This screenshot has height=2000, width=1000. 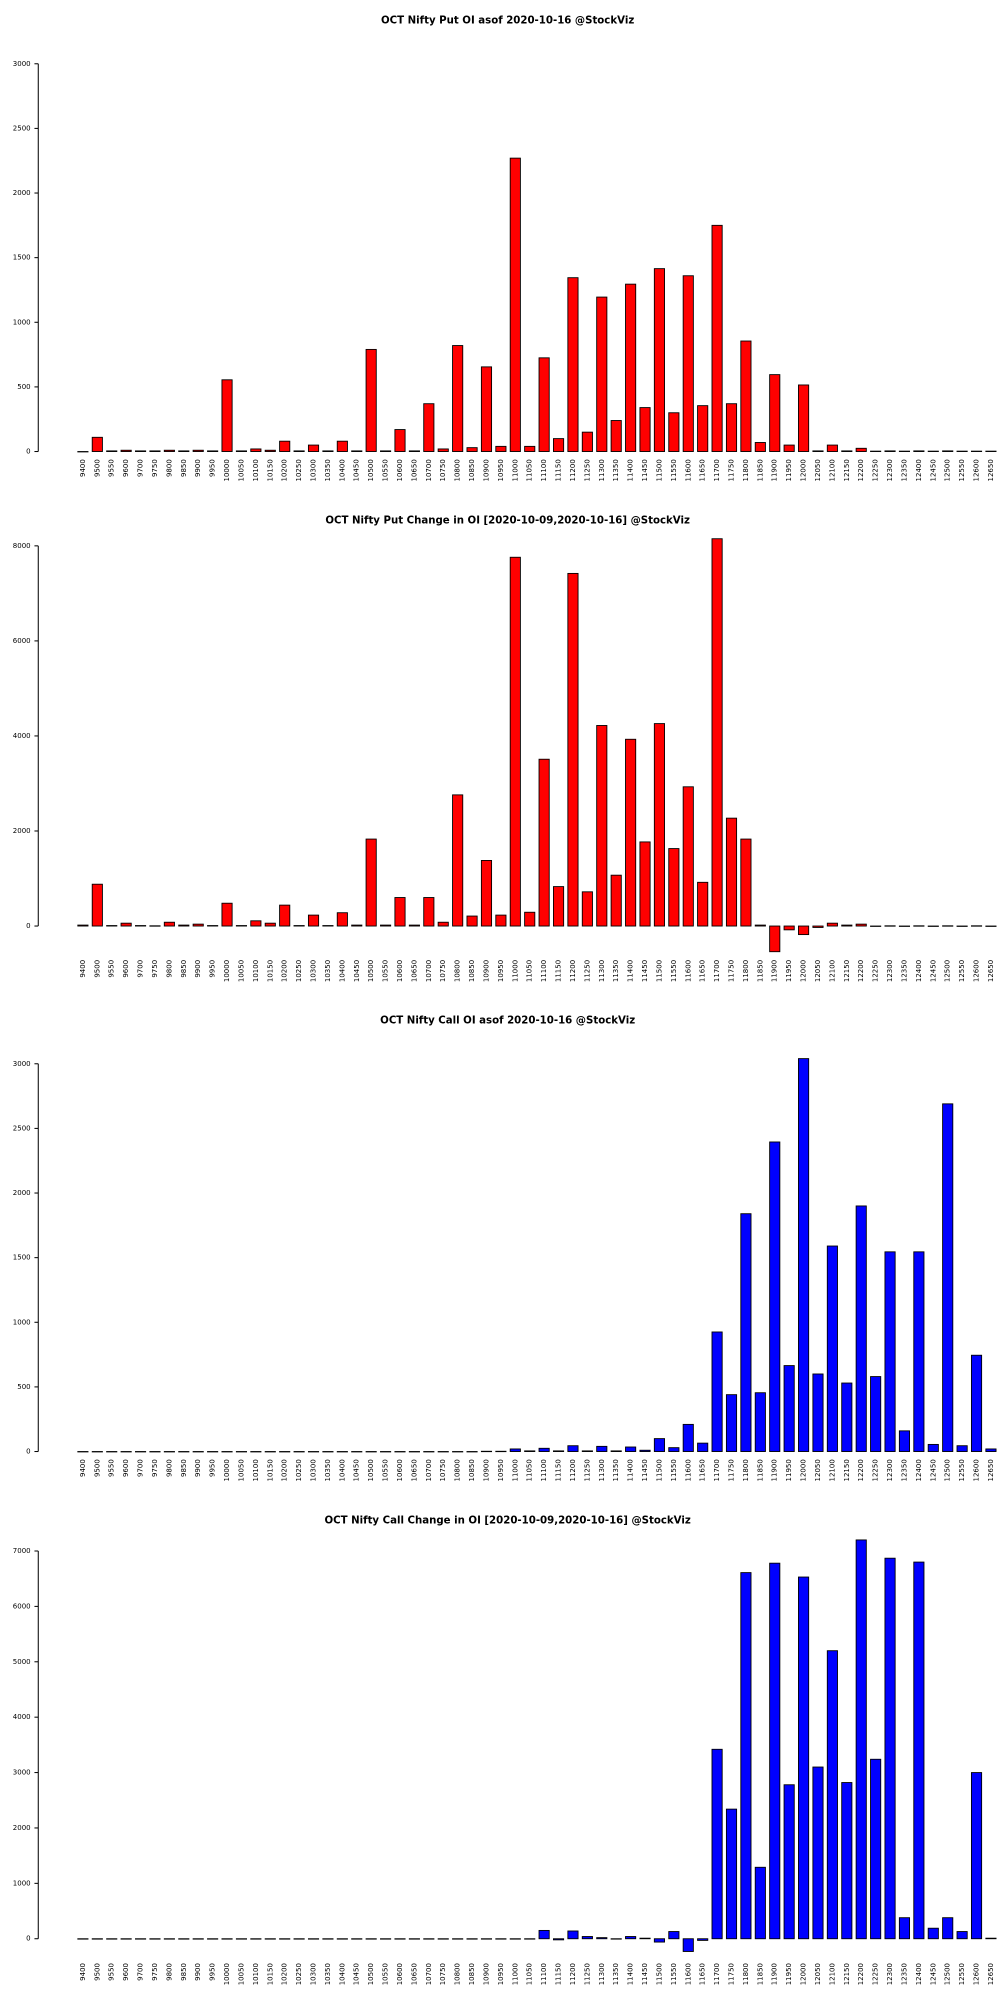 I want to click on x-tick-label: 10050, so click(x=240, y=1974).